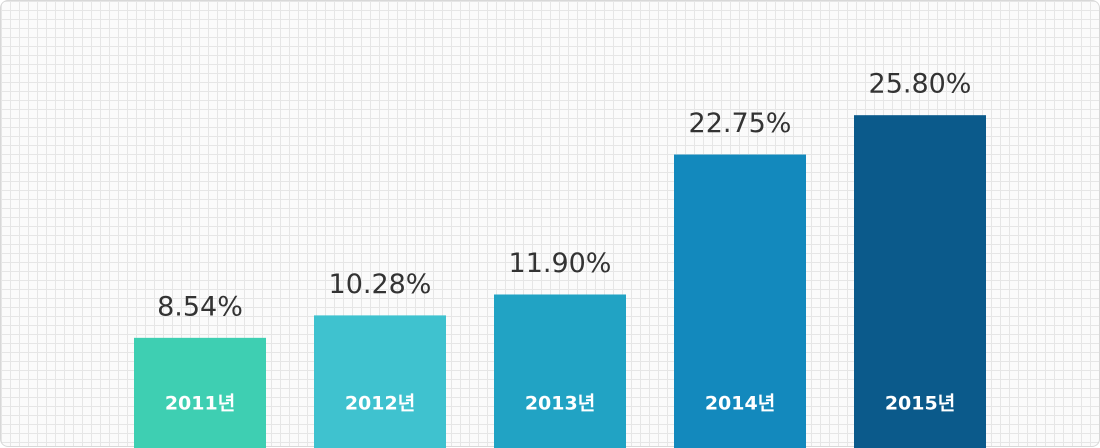 The width and height of the screenshot is (1100, 448). What do you see at coordinates (380, 404) in the screenshot?
I see `category-label: 2012년` at bounding box center [380, 404].